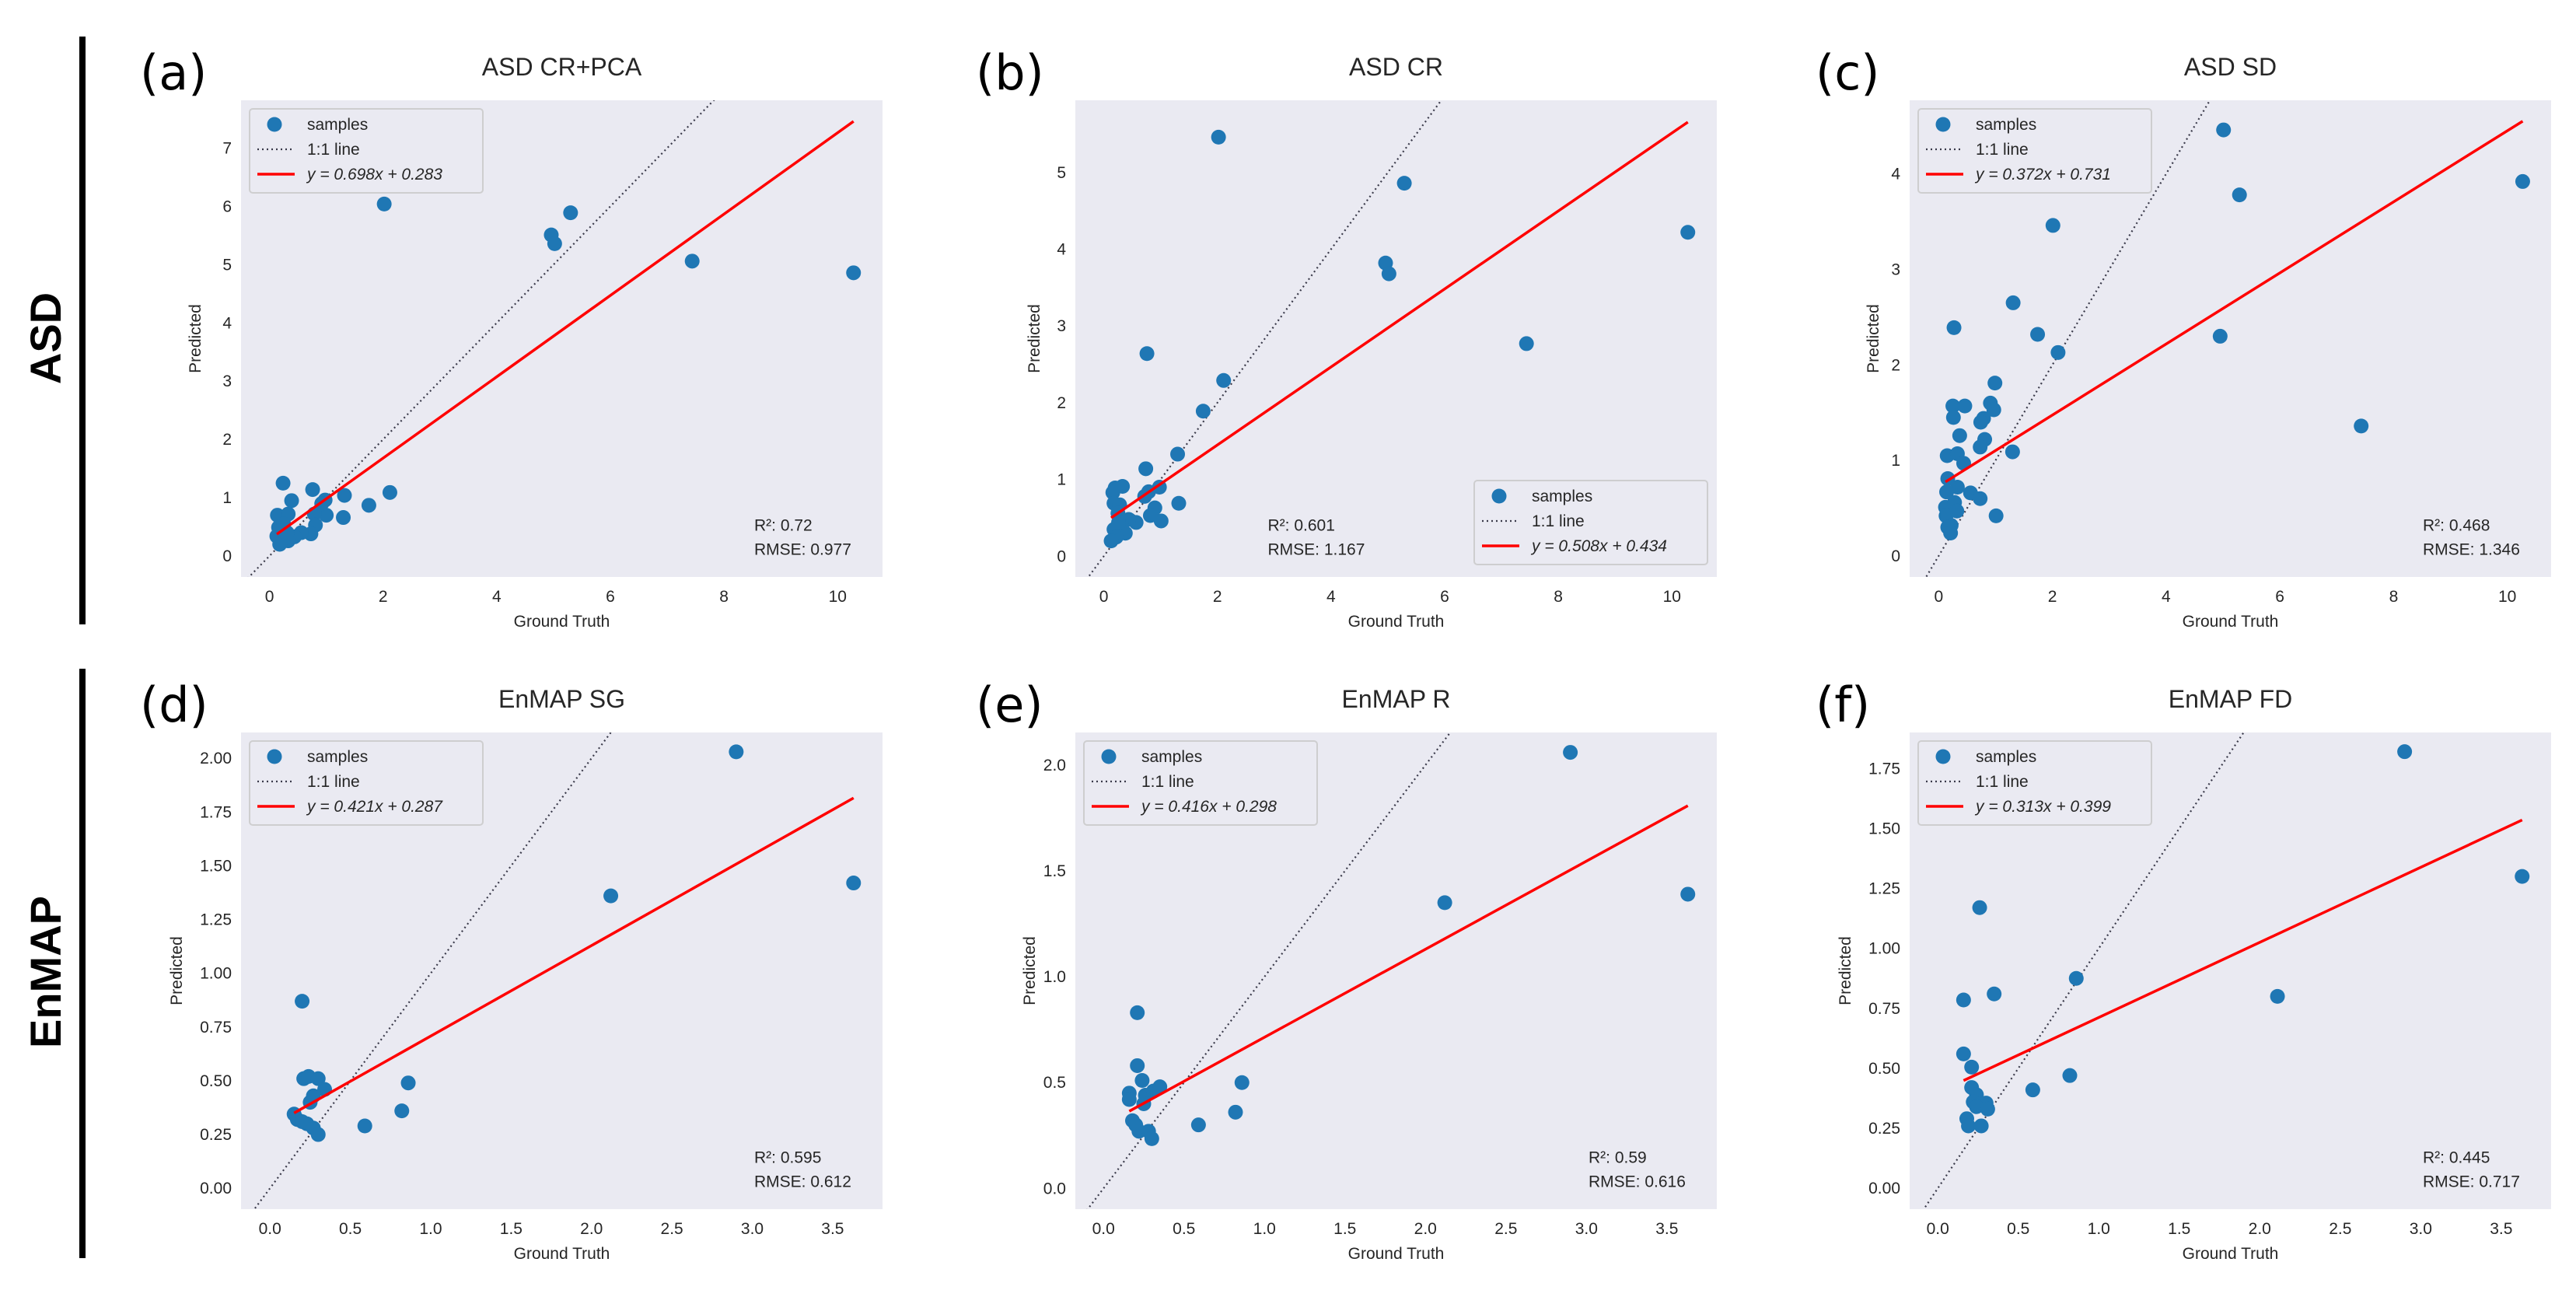 This screenshot has height=1311, width=2576. What do you see at coordinates (1396, 699) in the screenshot?
I see `chart-title: EnMAP R` at bounding box center [1396, 699].